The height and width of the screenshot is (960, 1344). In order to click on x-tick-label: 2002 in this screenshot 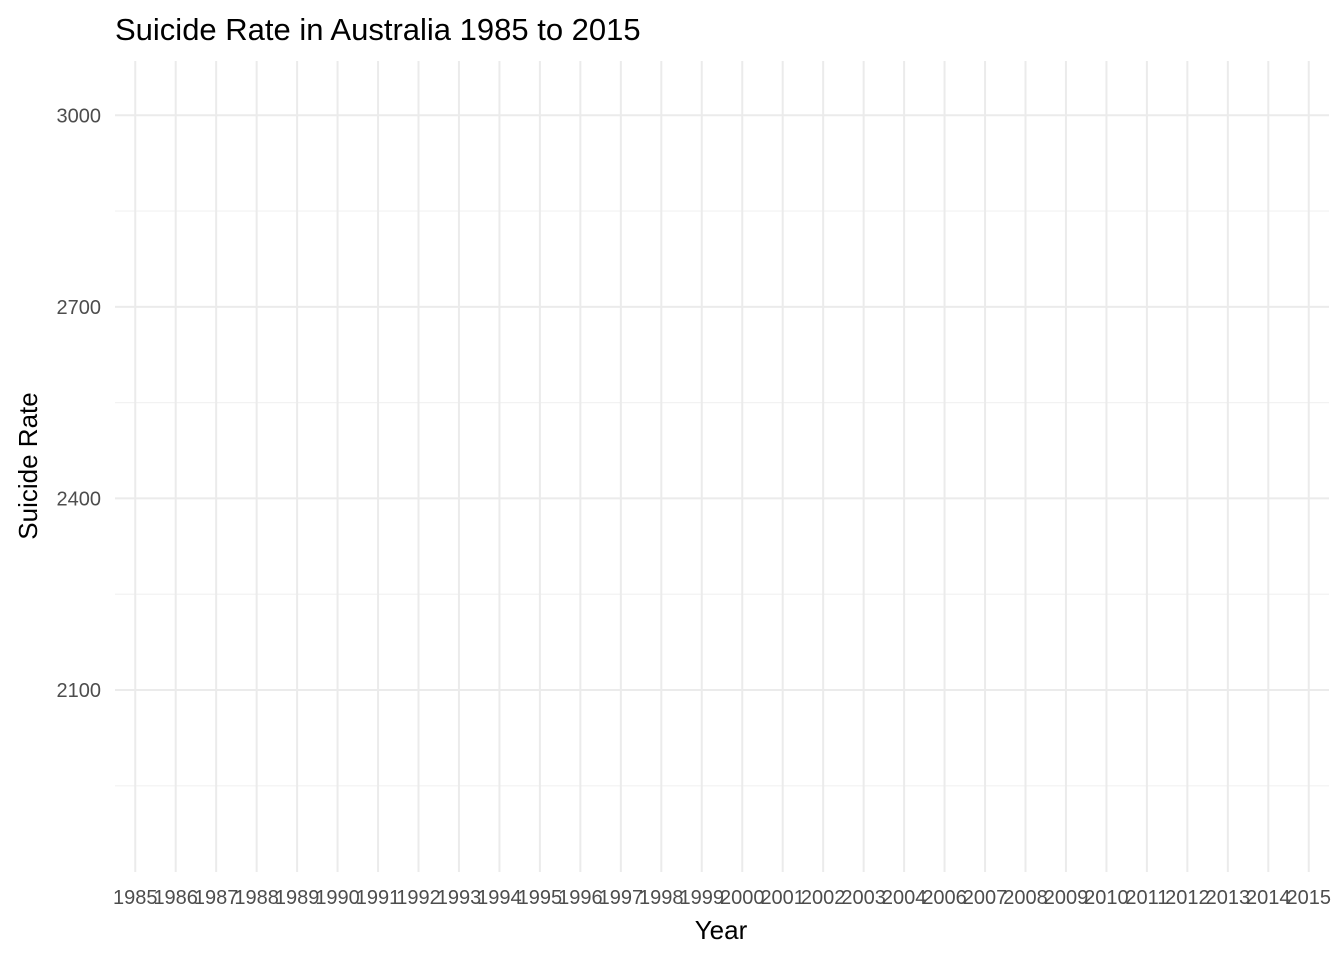, I will do `click(823, 898)`.